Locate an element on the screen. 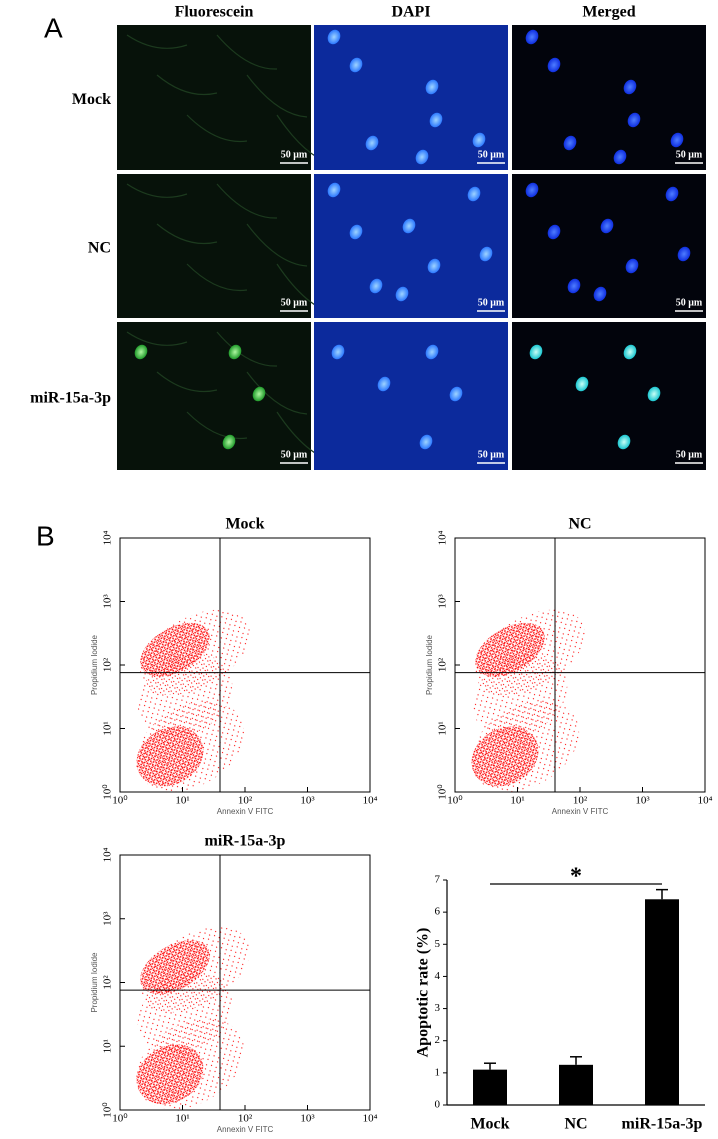  y-tick-label: 10⁴ is located at coordinates (108, 854).